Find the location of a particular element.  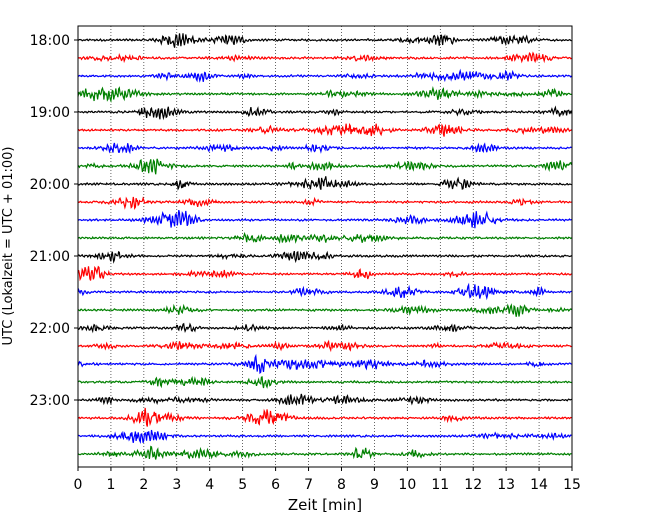

x-tick-label: 1 is located at coordinates (110, 485).